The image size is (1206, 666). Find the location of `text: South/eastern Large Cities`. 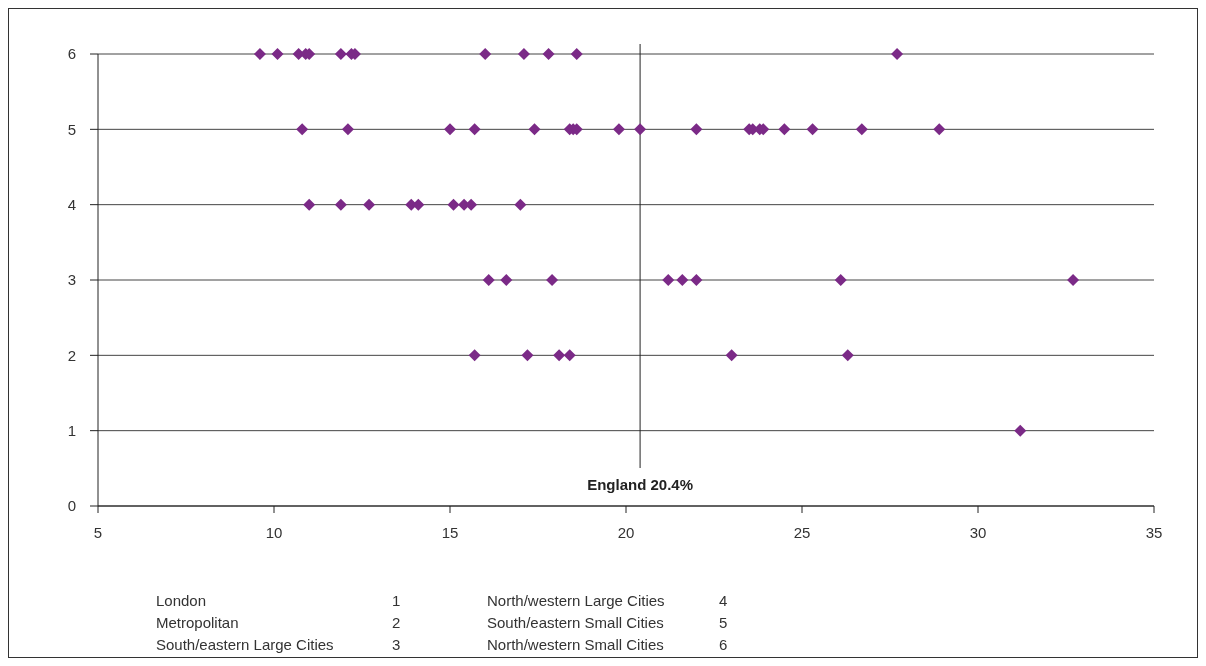

text: South/eastern Large Cities is located at coordinates (245, 644).